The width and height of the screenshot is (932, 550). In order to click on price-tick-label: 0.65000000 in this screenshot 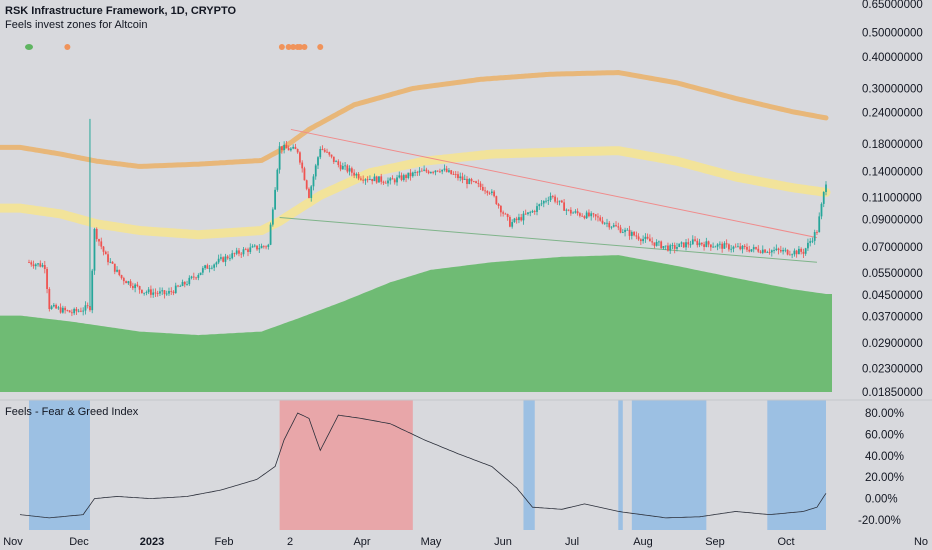, I will do `click(892, 5)`.